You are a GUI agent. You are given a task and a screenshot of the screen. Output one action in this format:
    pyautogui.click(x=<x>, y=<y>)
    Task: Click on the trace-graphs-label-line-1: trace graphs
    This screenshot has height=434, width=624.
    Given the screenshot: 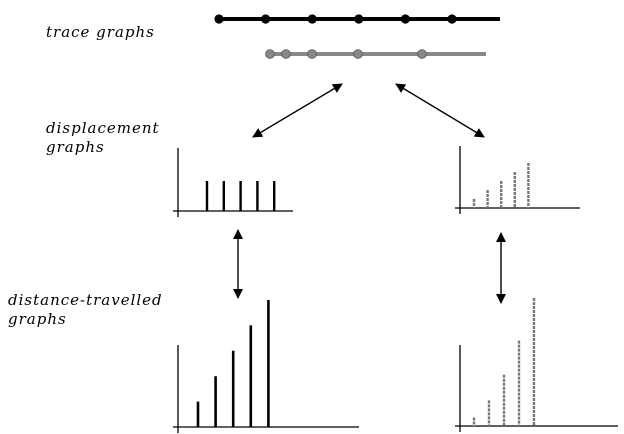 What is the action you would take?
    pyautogui.click(x=100, y=32)
    